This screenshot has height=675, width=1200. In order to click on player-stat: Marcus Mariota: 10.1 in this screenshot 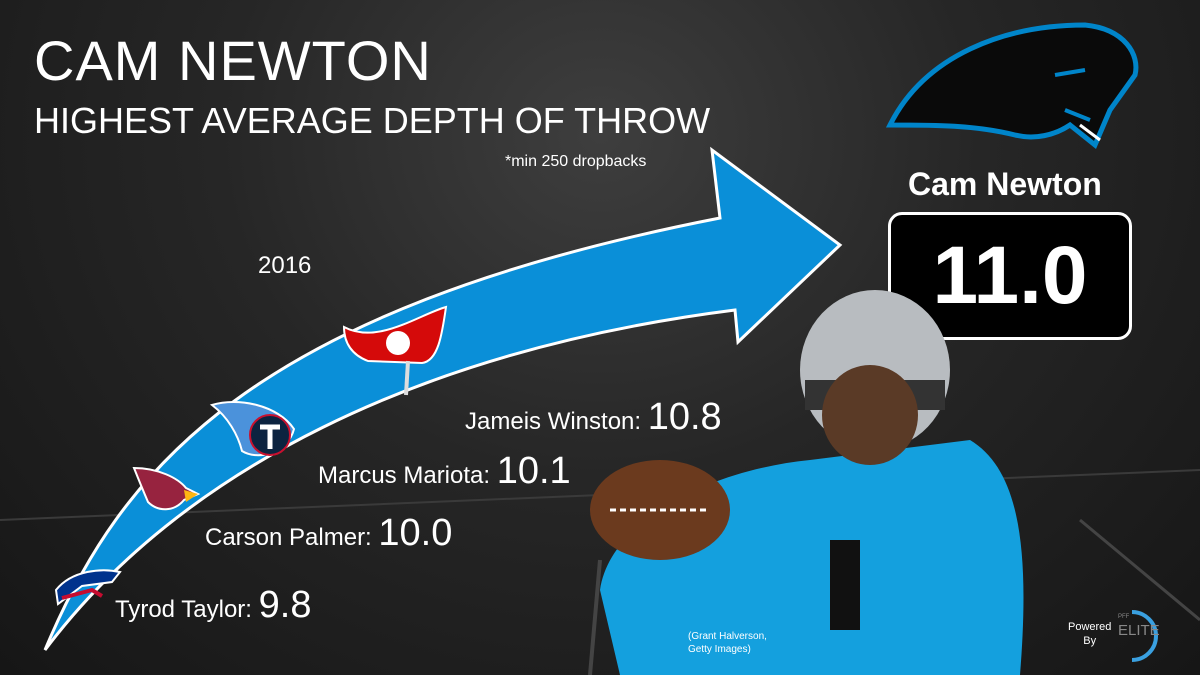, I will do `click(444, 471)`.